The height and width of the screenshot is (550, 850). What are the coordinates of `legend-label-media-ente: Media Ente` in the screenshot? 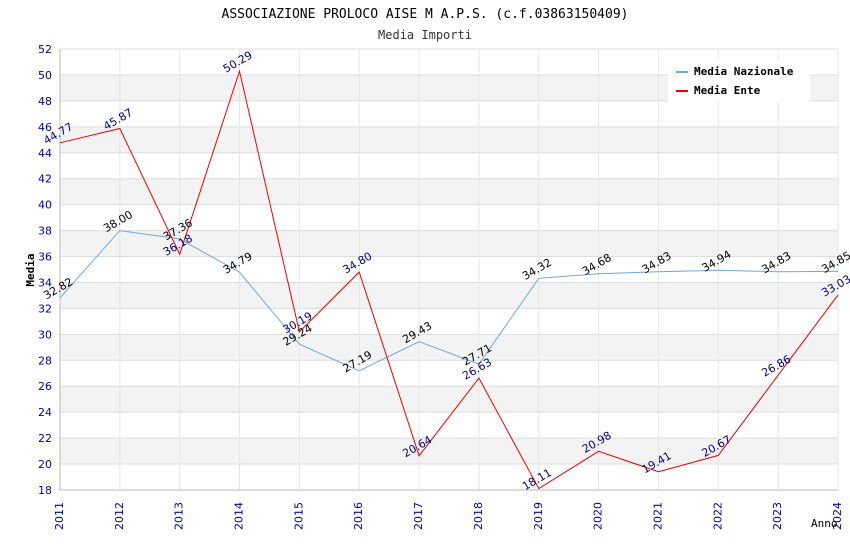 It's located at (727, 90).